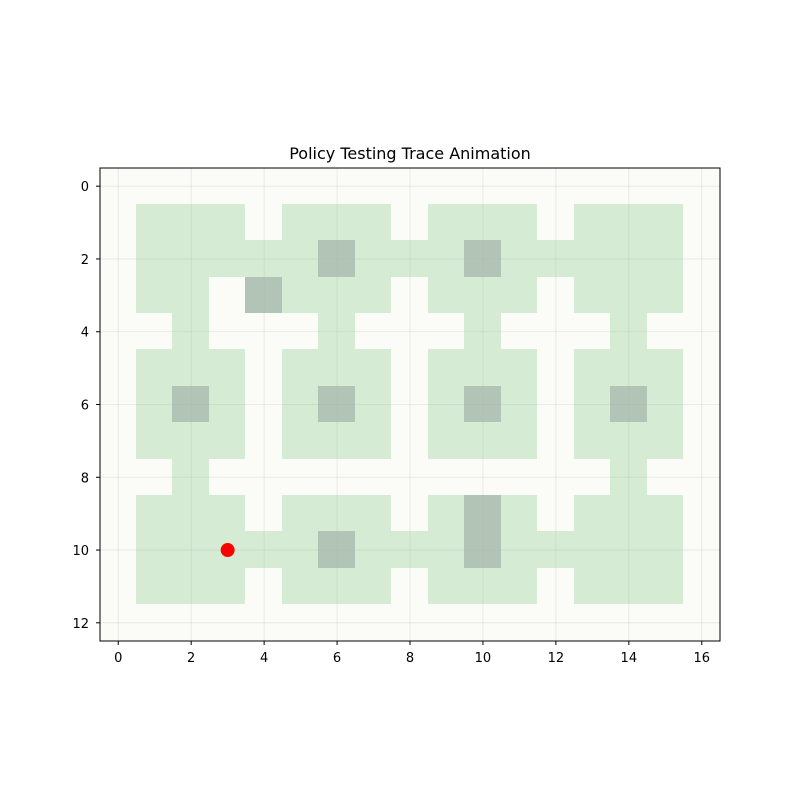  What do you see at coordinates (118, 658) in the screenshot?
I see `x-tick-label: 0` at bounding box center [118, 658].